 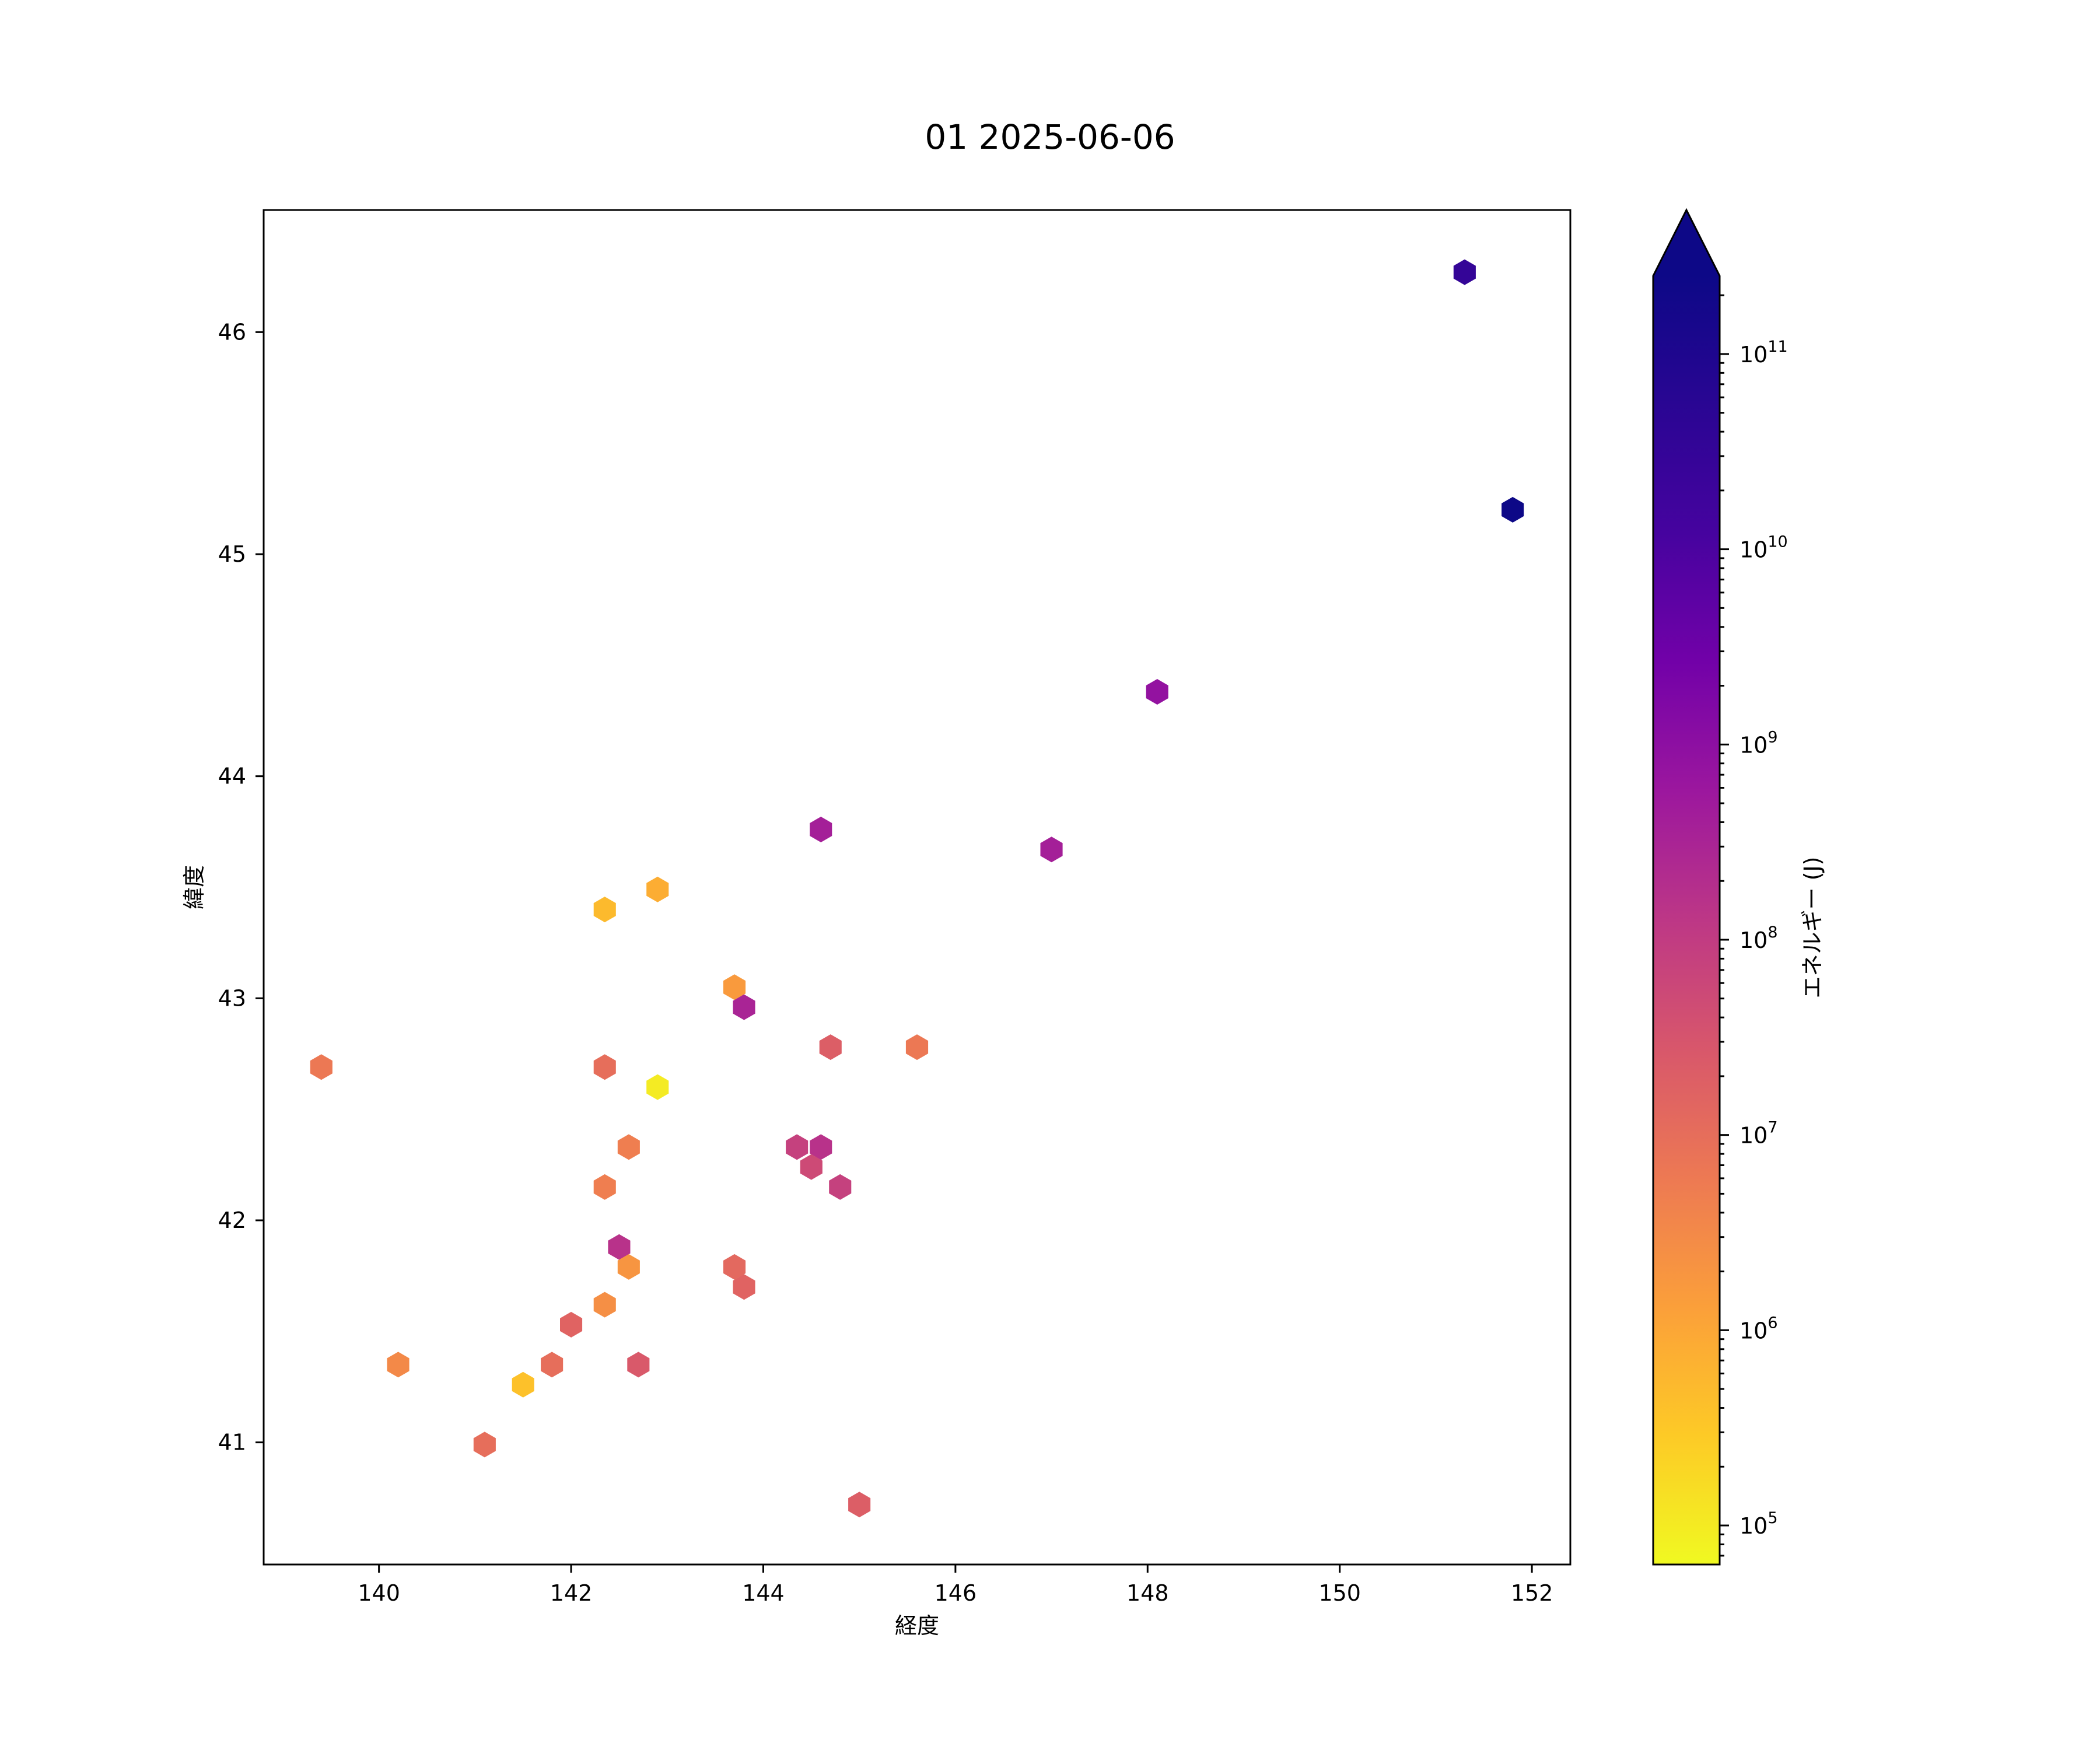 I want to click on colorbar-extend-arrow, so click(x=1686, y=243).